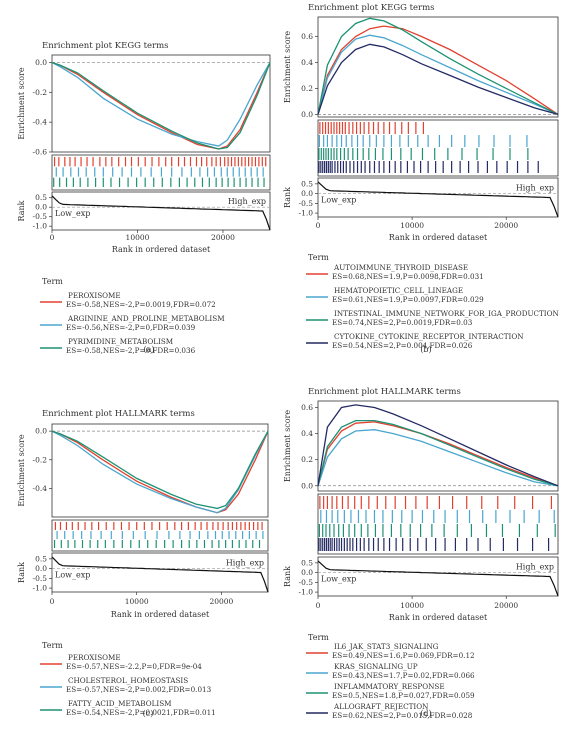 The image size is (579, 732). What do you see at coordinates (40, 488) in the screenshot?
I see `es-tick-label: -0.4` at bounding box center [40, 488].